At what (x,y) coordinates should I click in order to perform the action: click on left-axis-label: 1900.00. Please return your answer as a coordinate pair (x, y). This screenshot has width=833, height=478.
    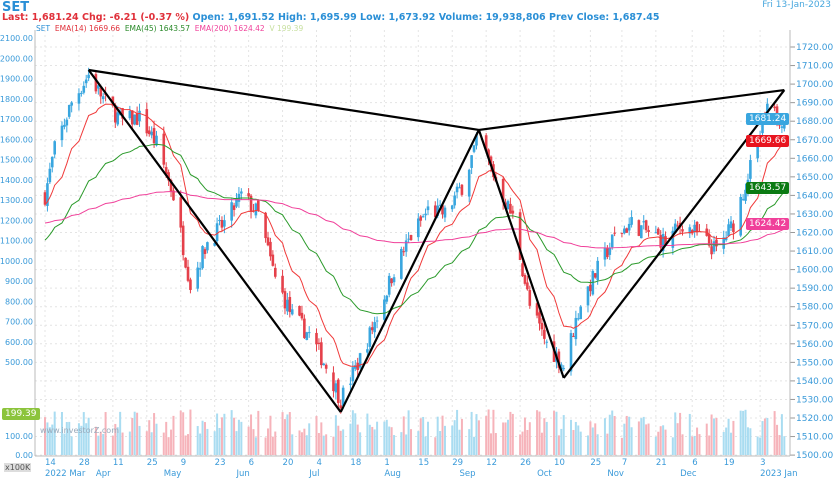
    Looking at the image, I should click on (16, 79).